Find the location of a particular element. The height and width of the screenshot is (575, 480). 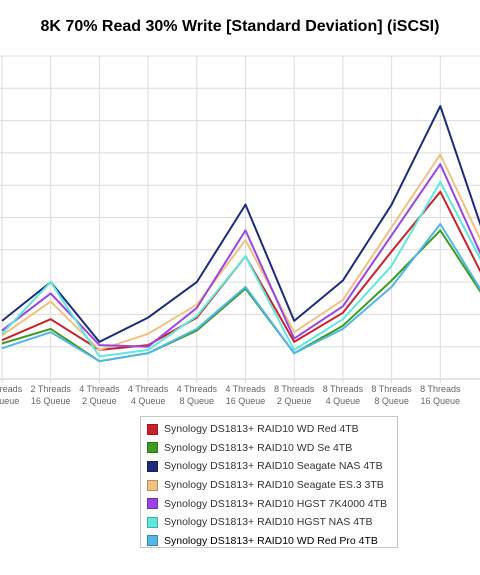

legend-item: Synology DS1813+ RAID10 WD Red Pro 4TB is located at coordinates (272, 541).